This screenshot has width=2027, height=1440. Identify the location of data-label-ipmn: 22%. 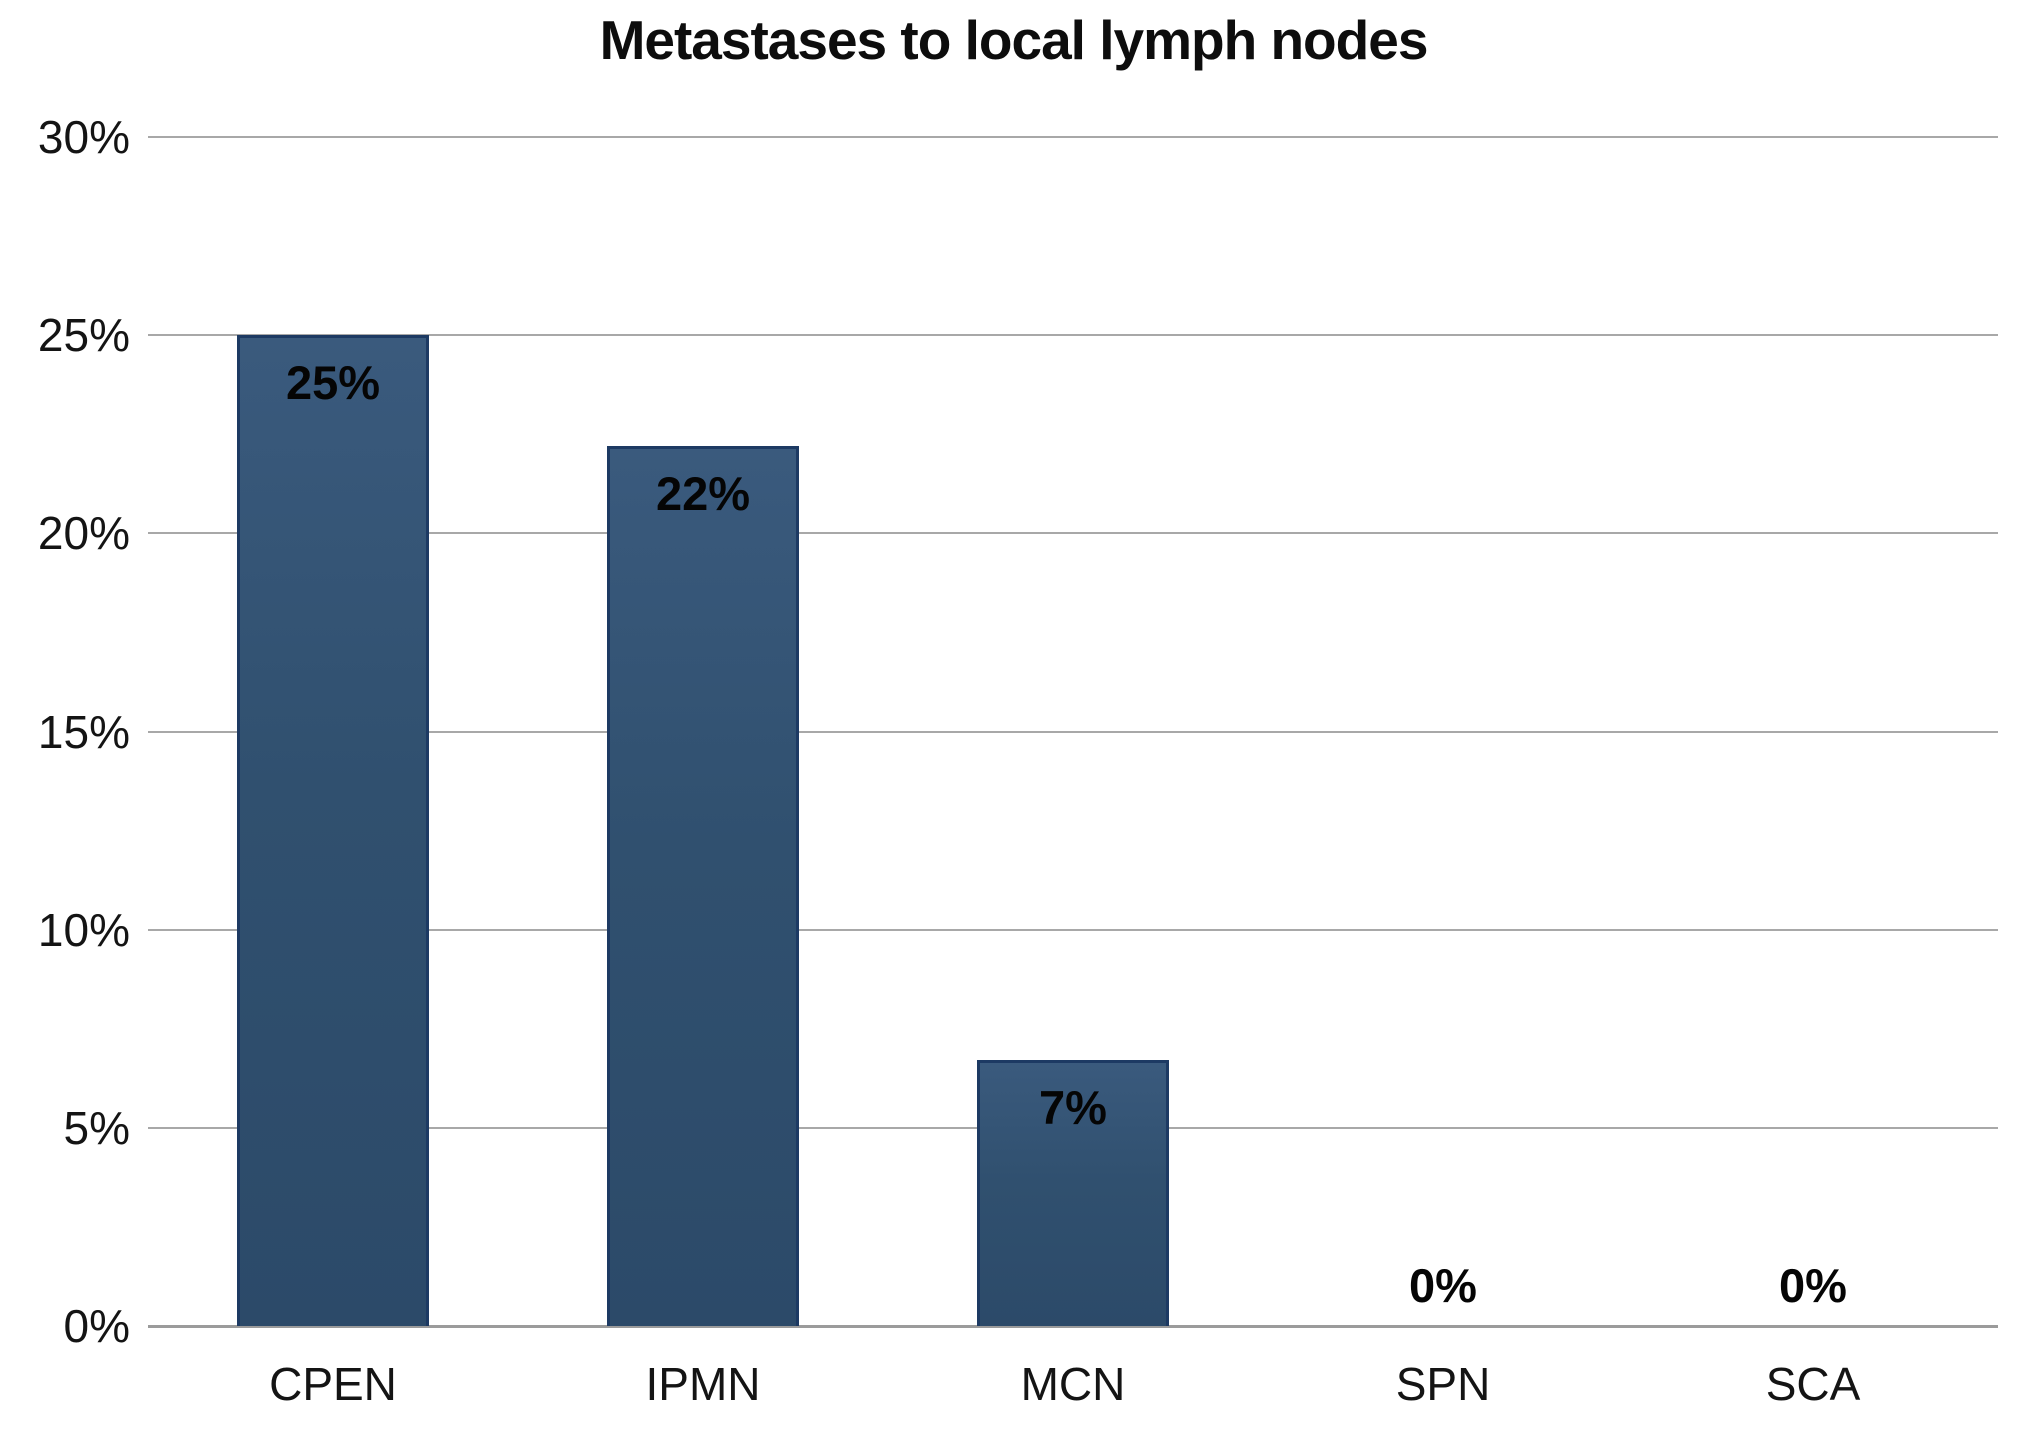
(703, 494).